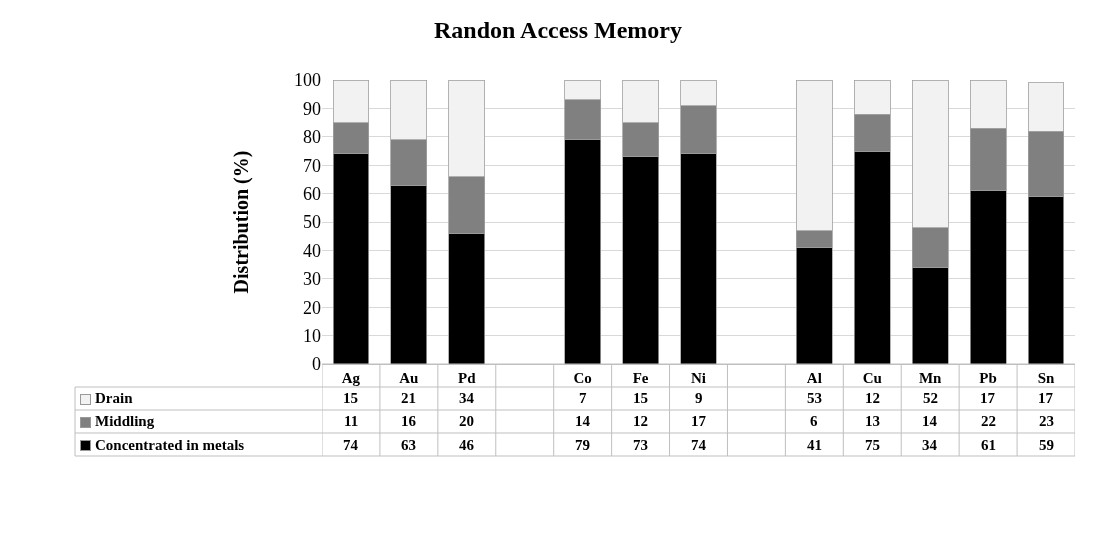  What do you see at coordinates (467, 445) in the screenshot?
I see `data-label: 46` at bounding box center [467, 445].